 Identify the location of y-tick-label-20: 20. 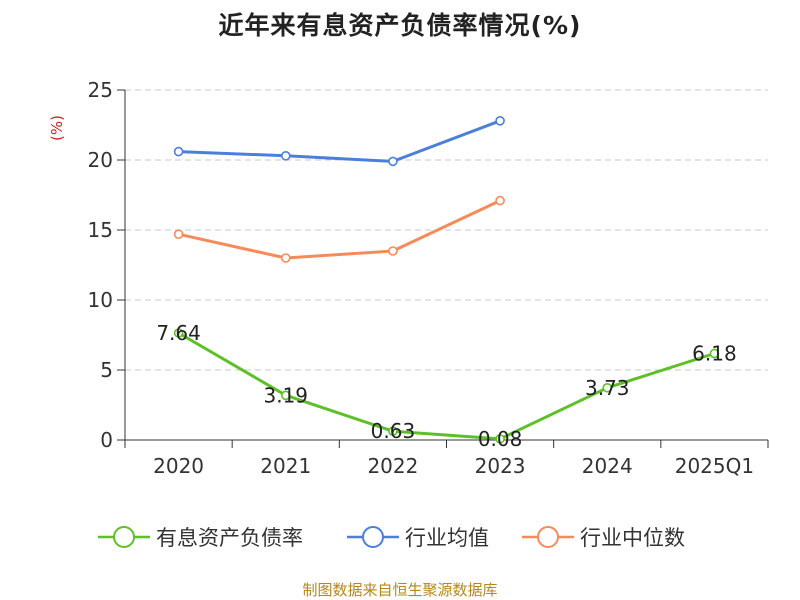
(100, 160).